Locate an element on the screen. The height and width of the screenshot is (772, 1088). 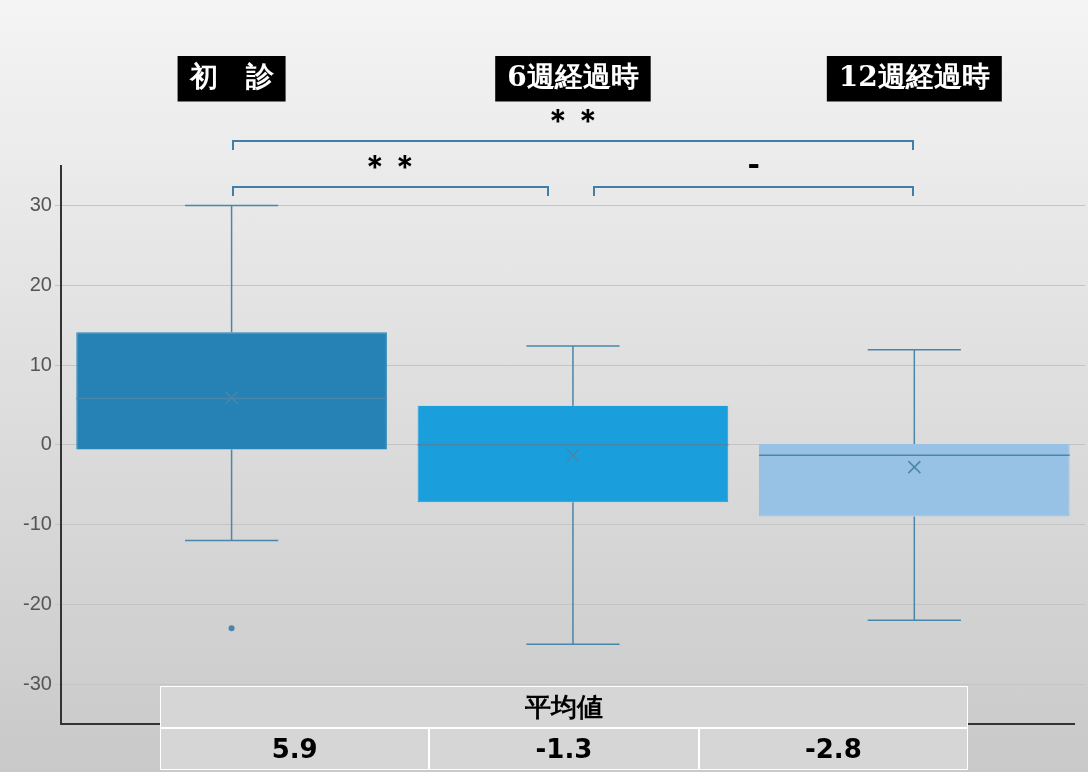
y-tick-label: -10 is located at coordinates (37, 523).